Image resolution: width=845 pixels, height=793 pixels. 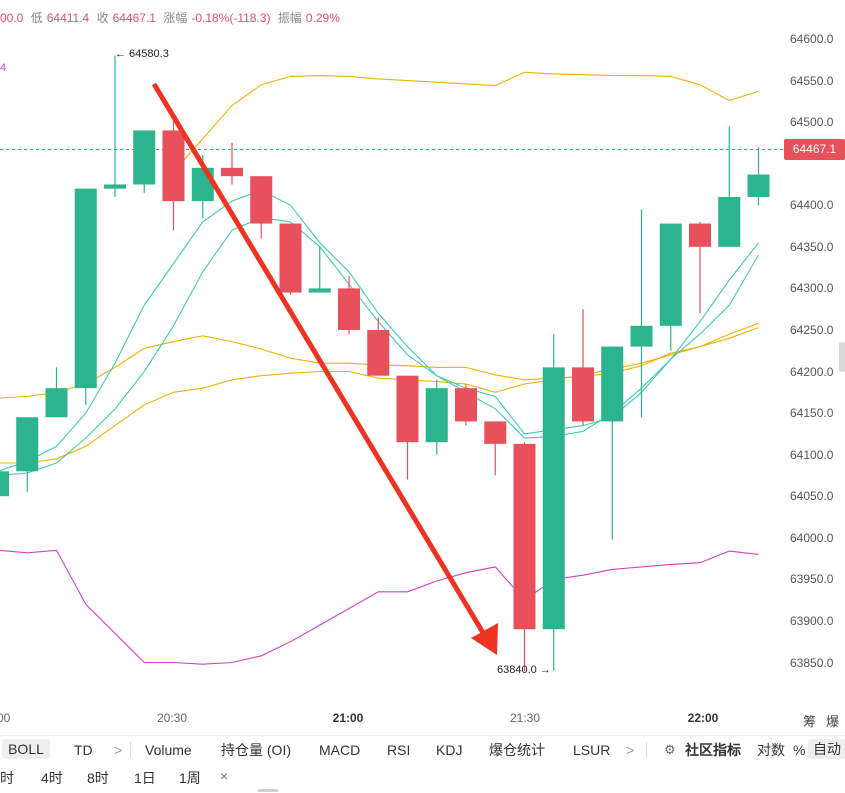 I want to click on indicator-td: TD, so click(x=83, y=750).